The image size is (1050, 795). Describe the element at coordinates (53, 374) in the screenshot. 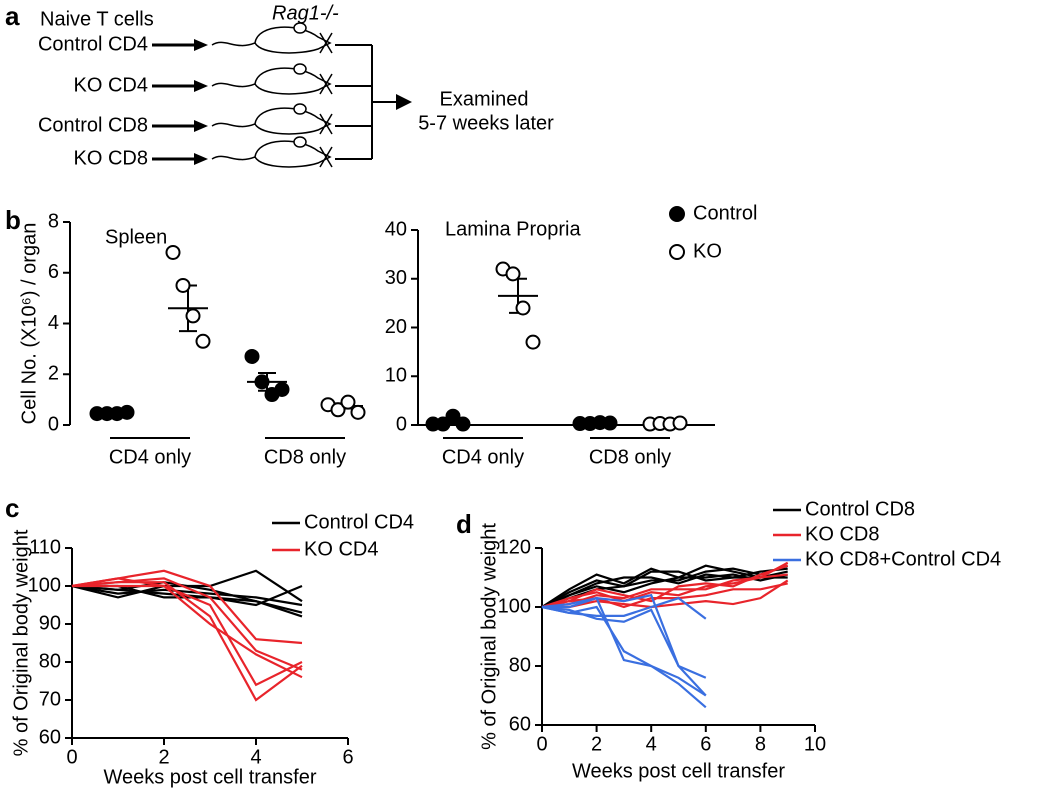

I see `y-tick-label: 2` at that location.